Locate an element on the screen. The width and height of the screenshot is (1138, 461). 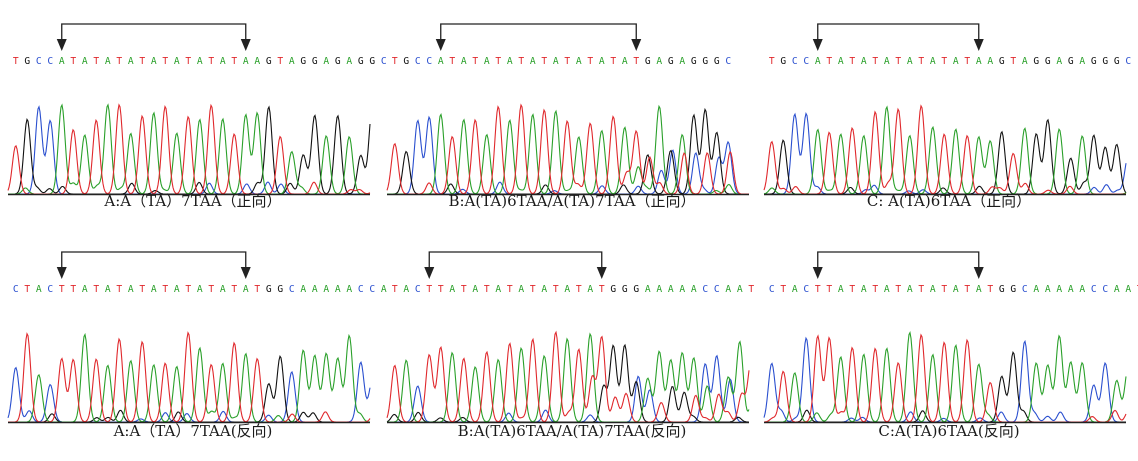
panel-caption: B:A(TA)6TAA/A(TA)7TAA（正向） is located at coordinates (572, 201).